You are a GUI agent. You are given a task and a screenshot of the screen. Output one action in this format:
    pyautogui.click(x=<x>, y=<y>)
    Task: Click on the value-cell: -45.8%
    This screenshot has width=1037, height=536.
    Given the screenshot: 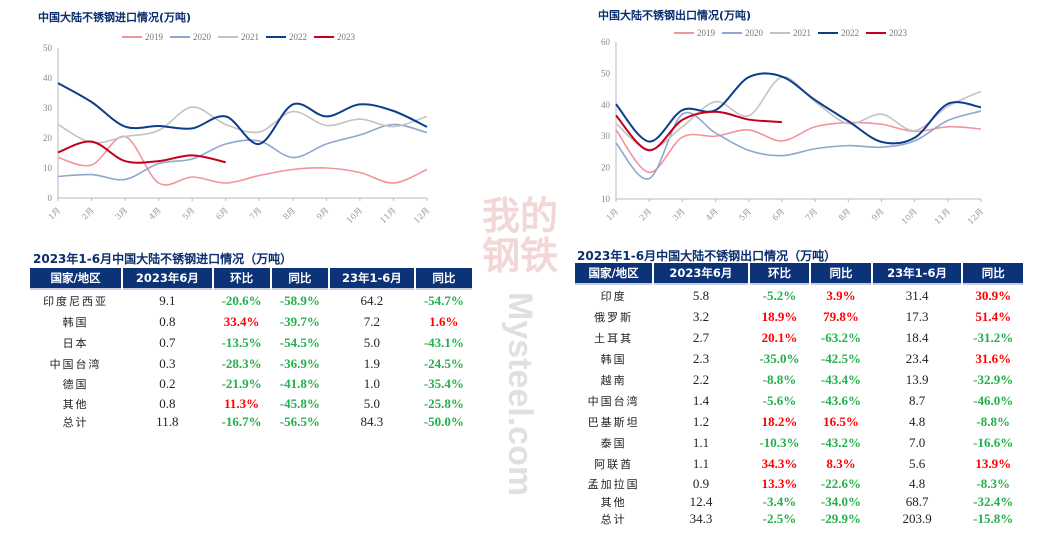 What is the action you would take?
    pyautogui.click(x=299, y=403)
    